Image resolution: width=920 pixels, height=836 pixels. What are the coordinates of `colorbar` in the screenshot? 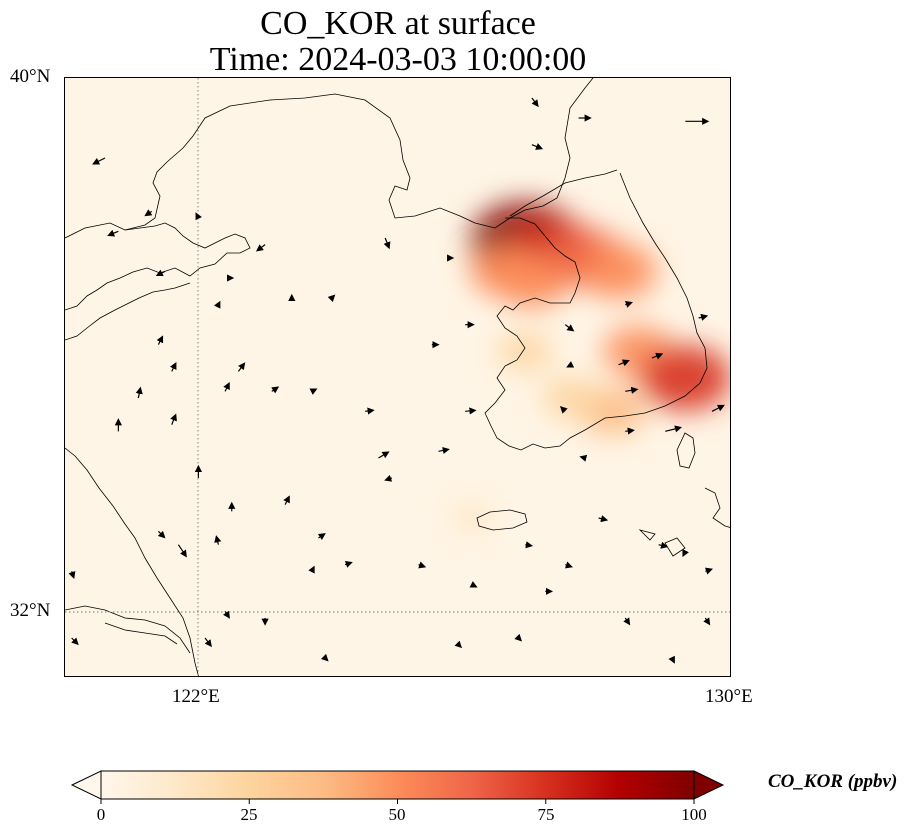 It's located at (397, 787).